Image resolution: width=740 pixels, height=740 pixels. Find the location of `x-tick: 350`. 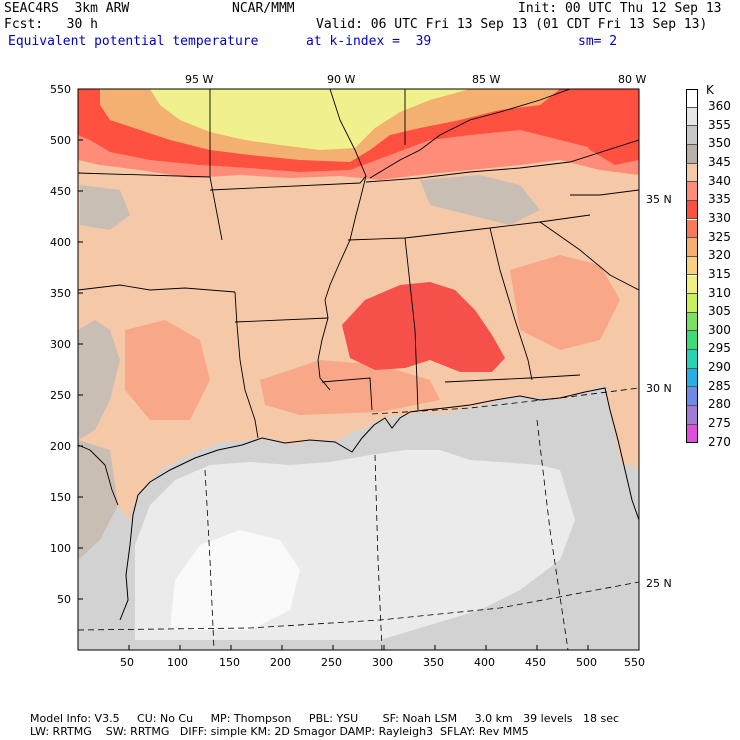

x-tick: 350 is located at coordinates (433, 662).